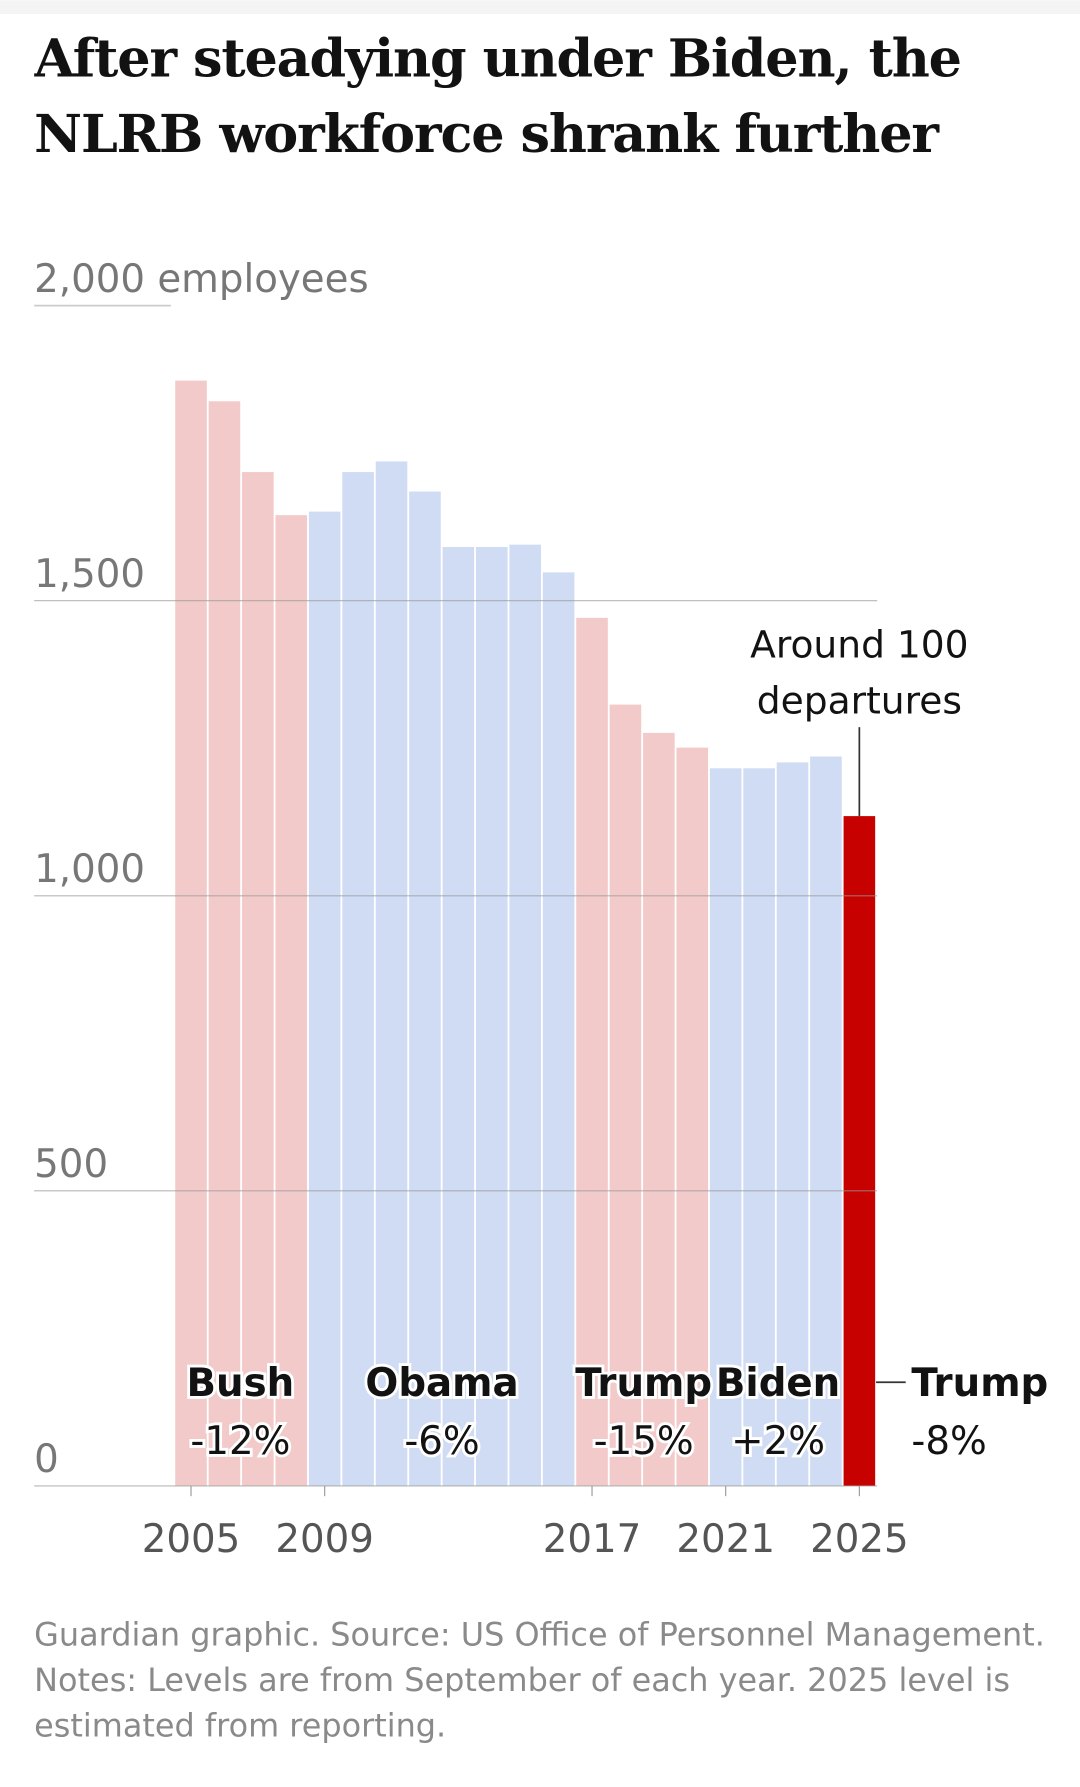  What do you see at coordinates (89, 574) in the screenshot?
I see `y-tick-label: 1,500` at bounding box center [89, 574].